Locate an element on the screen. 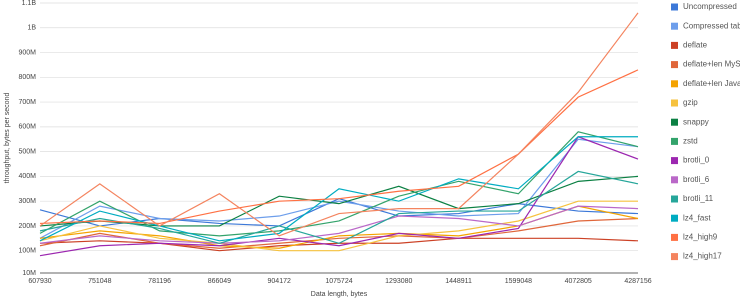 This screenshot has width=740, height=299. legend-label: lz4_high17 is located at coordinates (702, 256).